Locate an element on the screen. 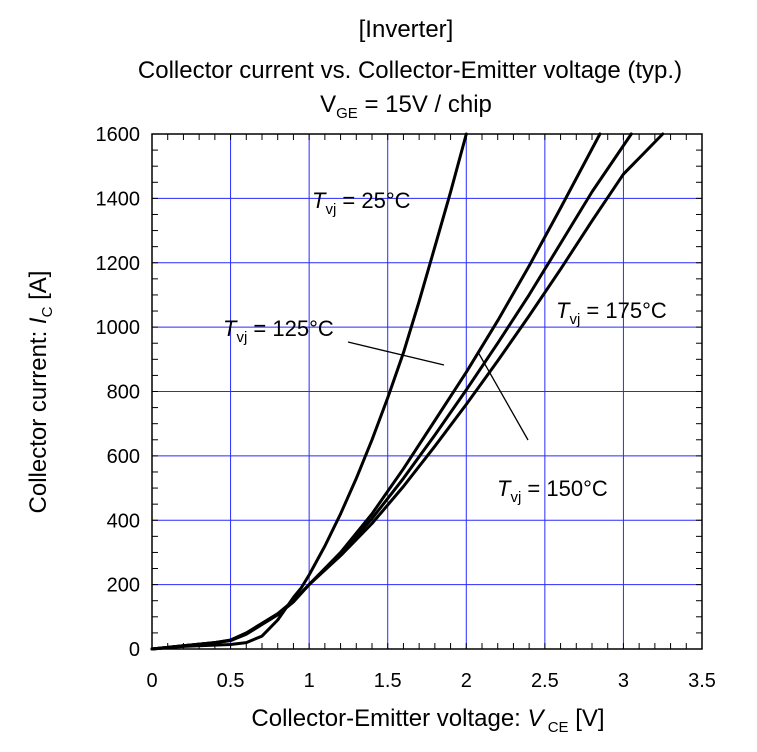 This screenshot has height=752, width=757. x-tick-label: 3 is located at coordinates (623, 681).